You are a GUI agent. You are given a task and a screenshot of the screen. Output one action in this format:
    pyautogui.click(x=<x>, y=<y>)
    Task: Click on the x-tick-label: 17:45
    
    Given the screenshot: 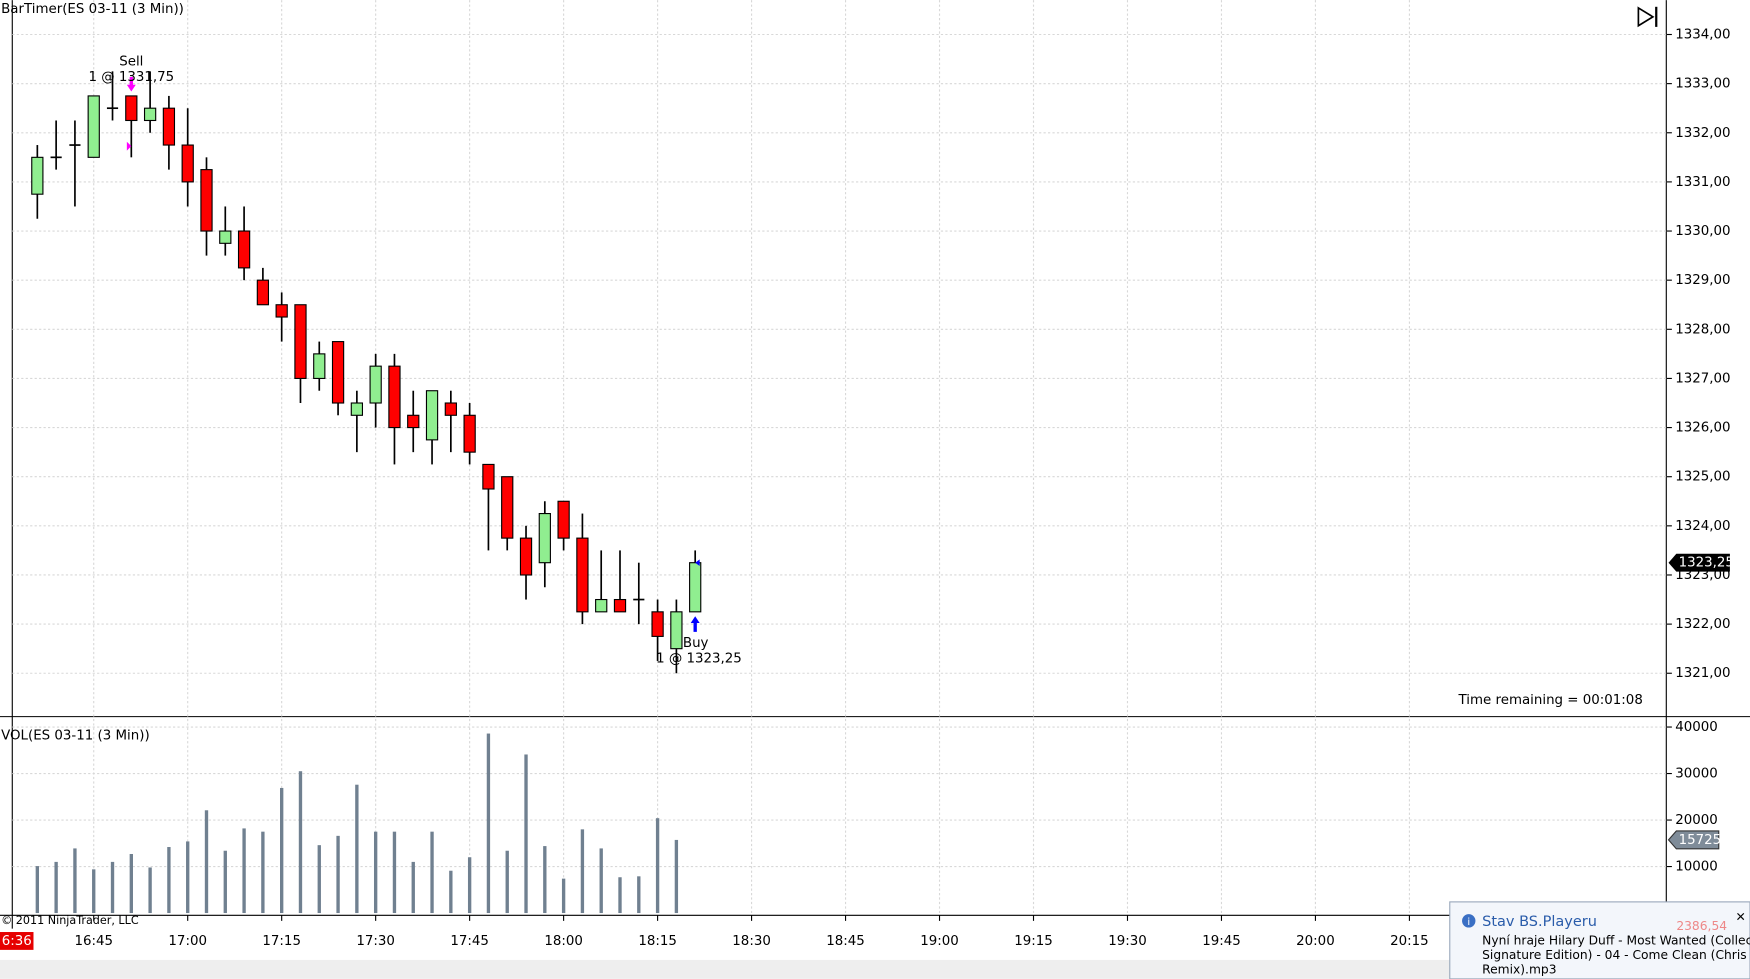 What is the action you would take?
    pyautogui.click(x=469, y=941)
    